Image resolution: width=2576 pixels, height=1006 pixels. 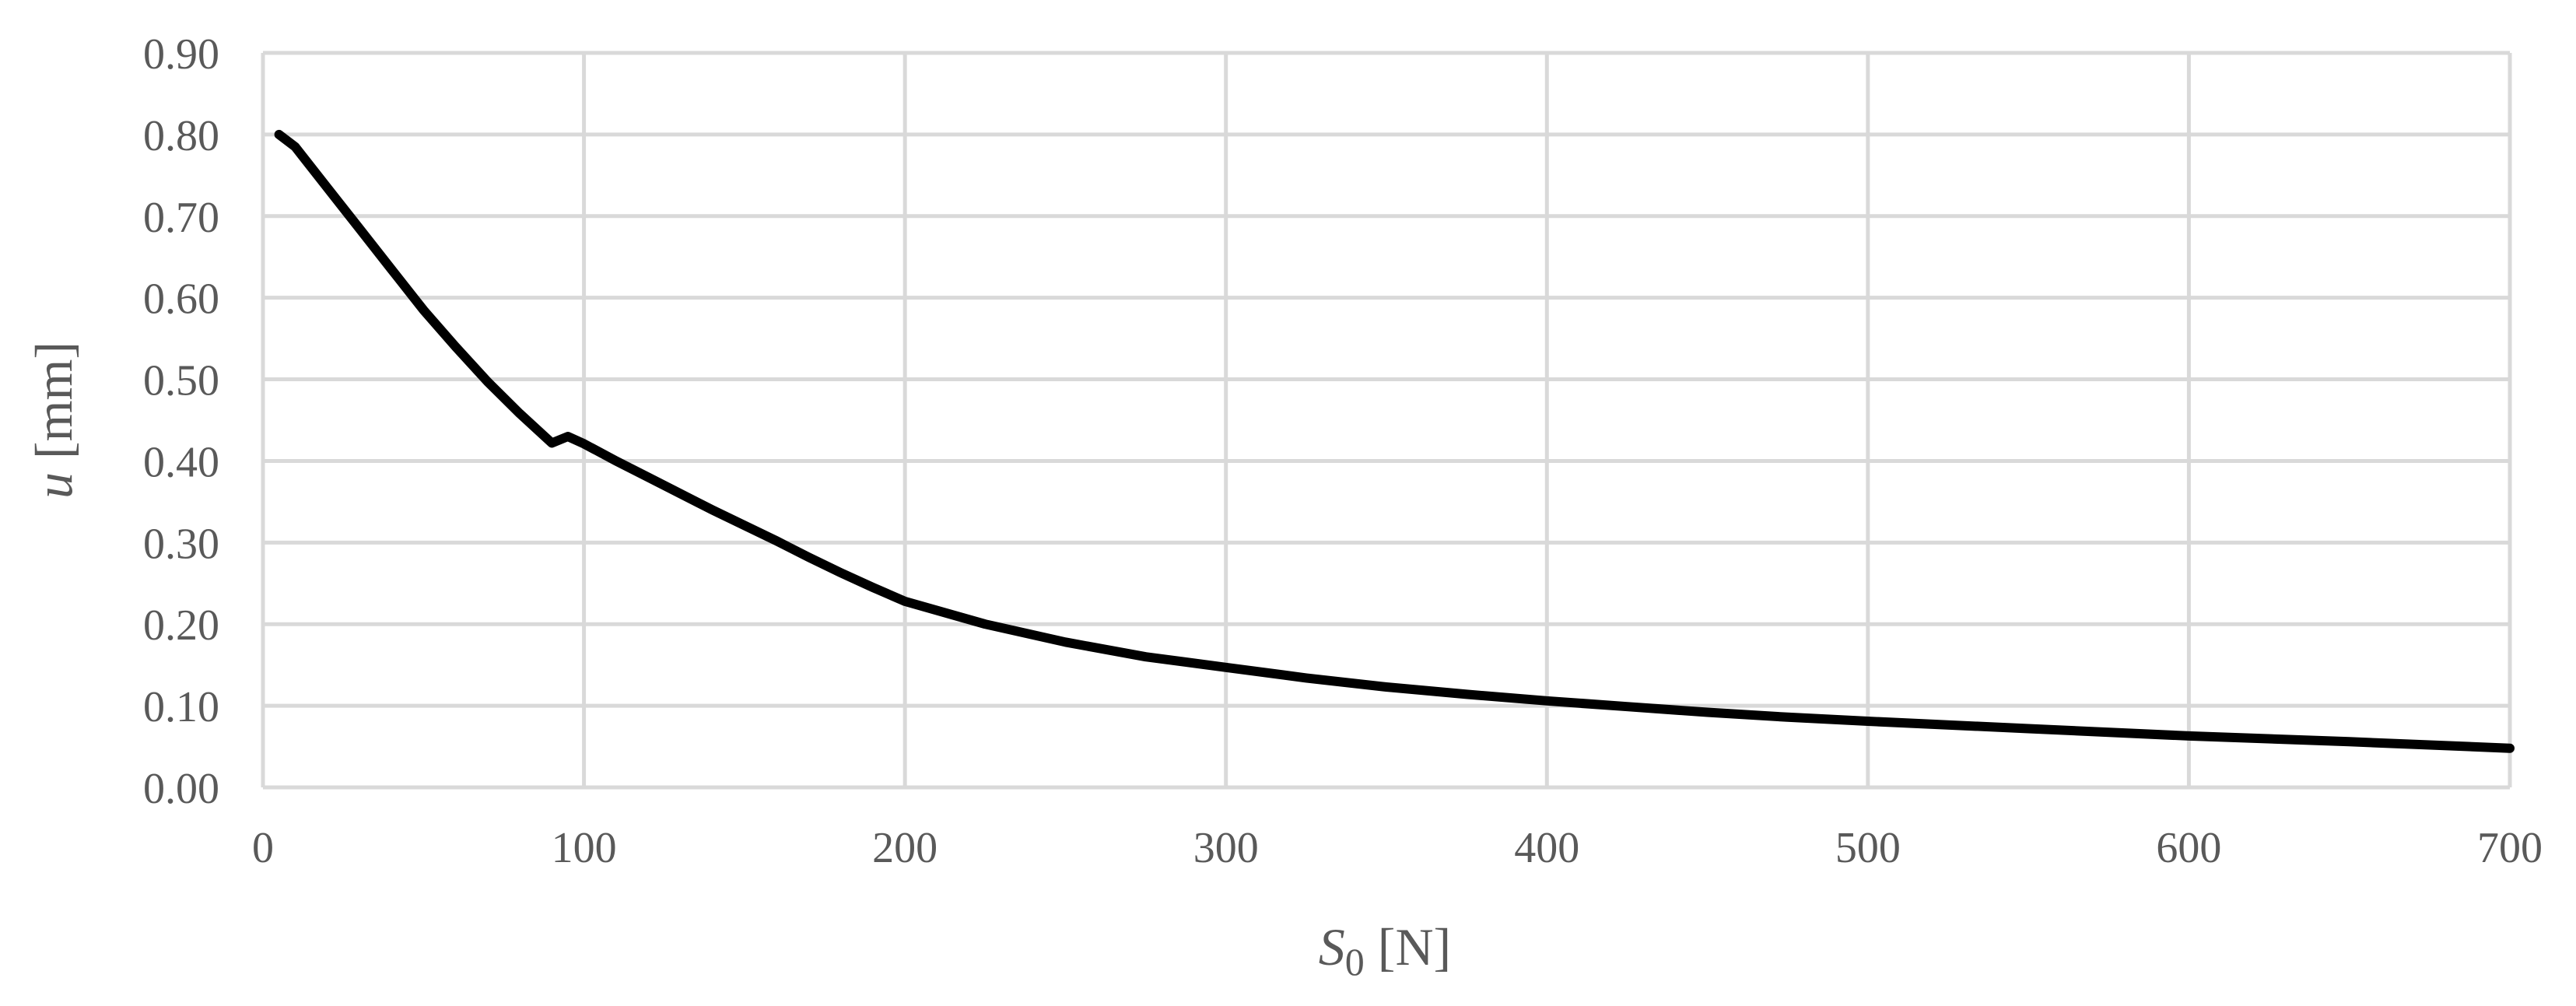 I want to click on x-tick-label: 500, so click(x=1868, y=848).